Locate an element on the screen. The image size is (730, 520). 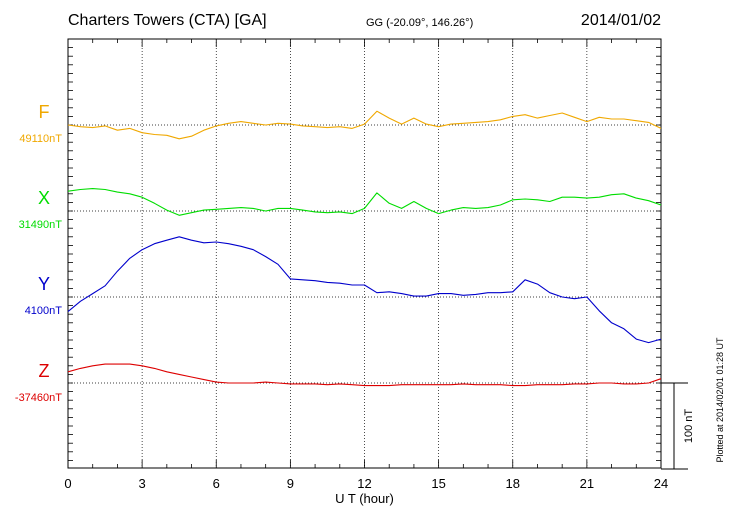
chart-date: 2014/01/02 is located at coordinates (620, 20).